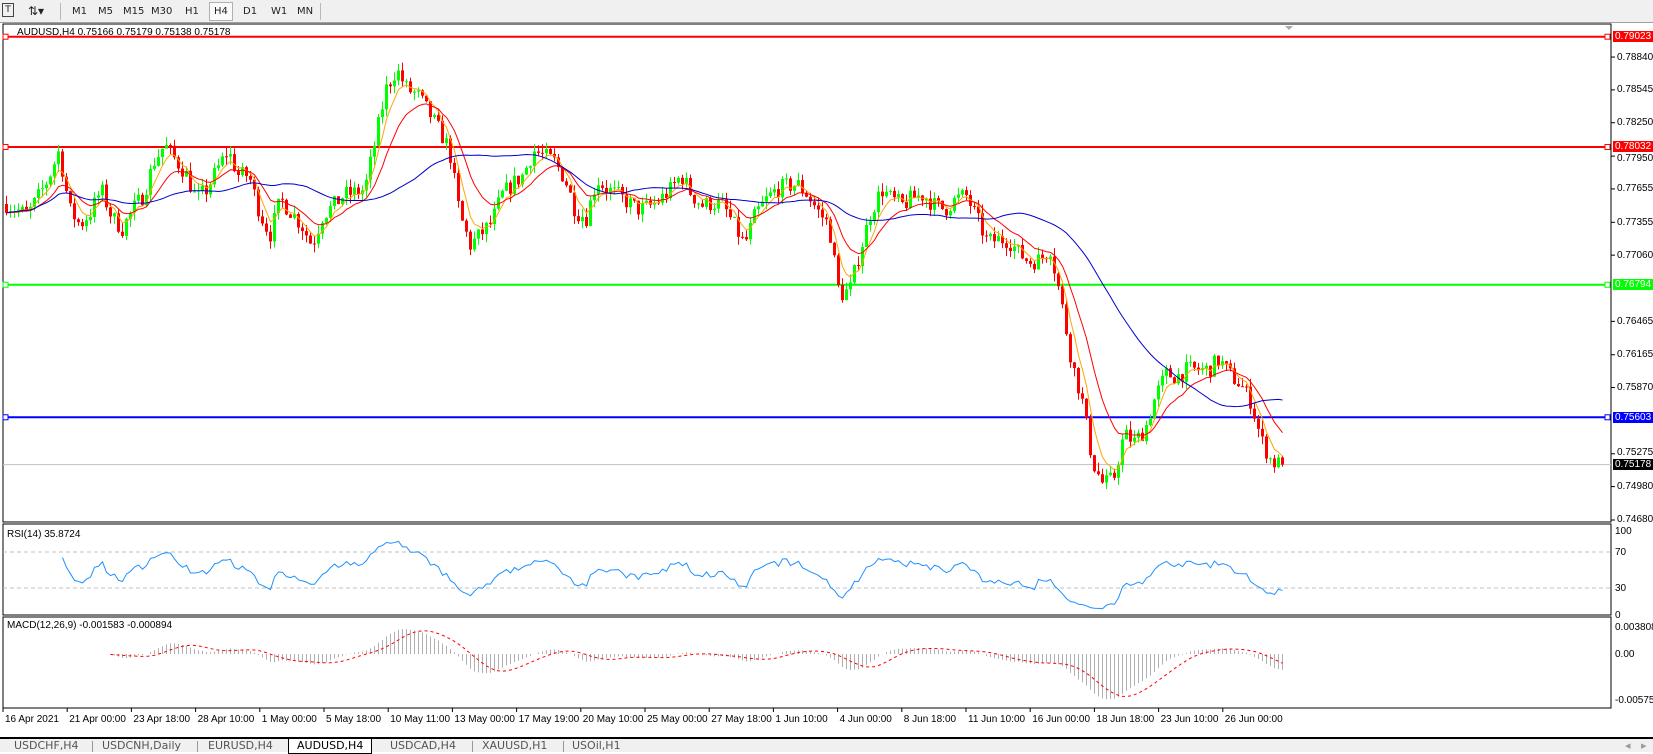 This screenshot has width=1653, height=754. I want to click on time-axis-label: 1 May 00:00, so click(289, 719).